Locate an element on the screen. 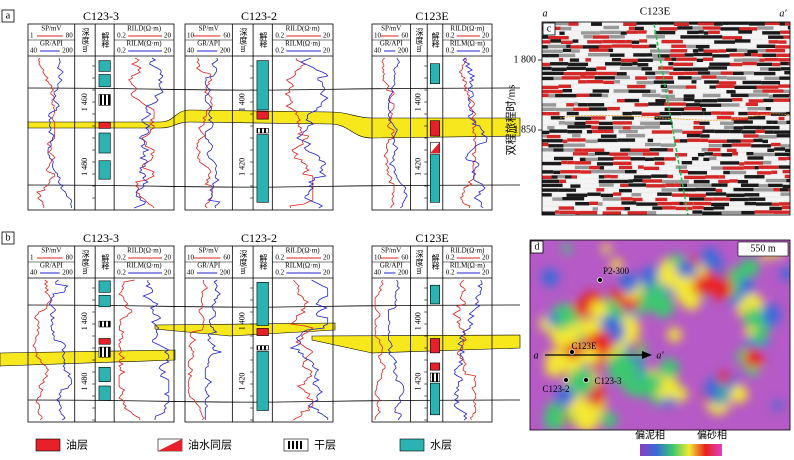  label: 200 is located at coordinates (403, 273).